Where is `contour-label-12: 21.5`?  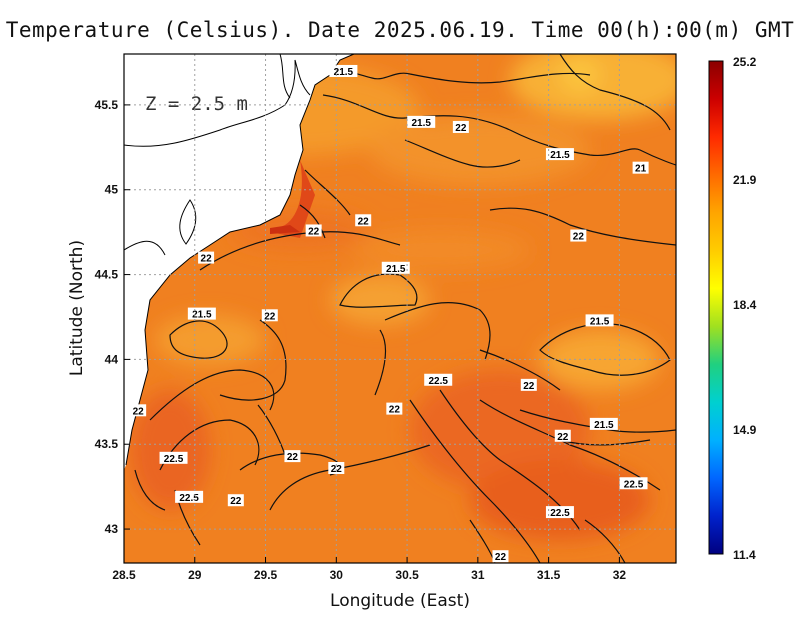 contour-label-12: 21.5 is located at coordinates (600, 321).